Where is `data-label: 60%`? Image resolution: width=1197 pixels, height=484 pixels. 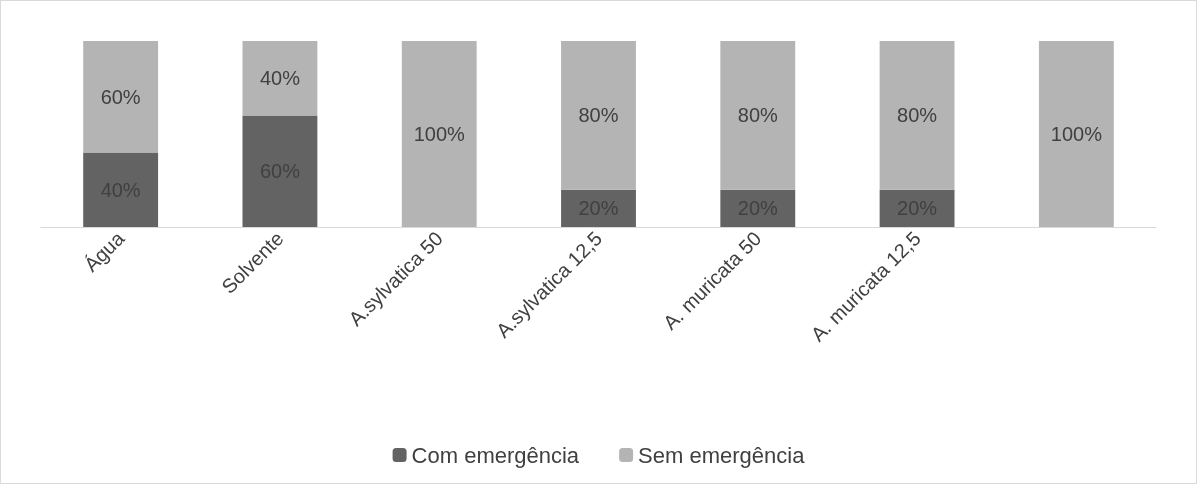
data-label: 60% is located at coordinates (120, 96).